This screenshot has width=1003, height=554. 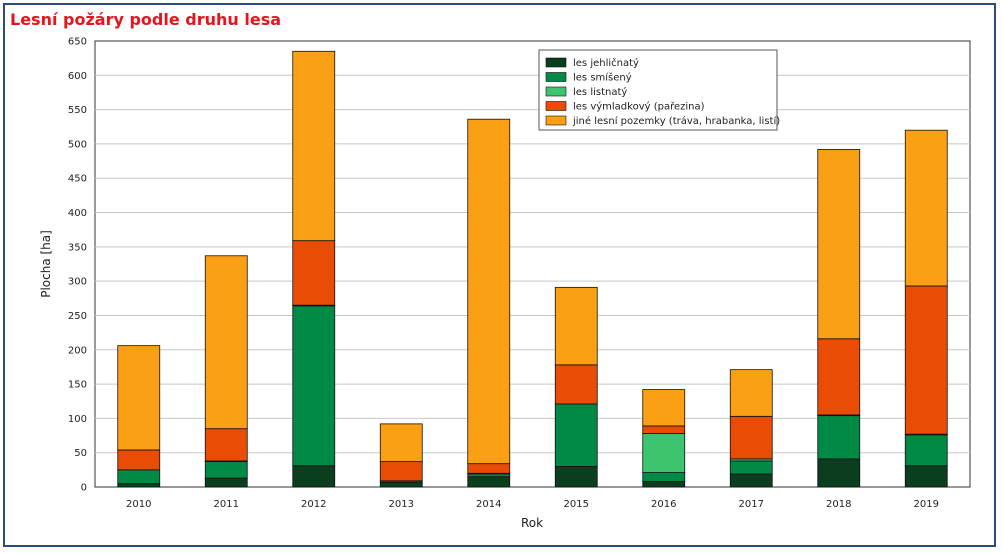 I want to click on y-tick-label: 600, so click(x=77, y=76).